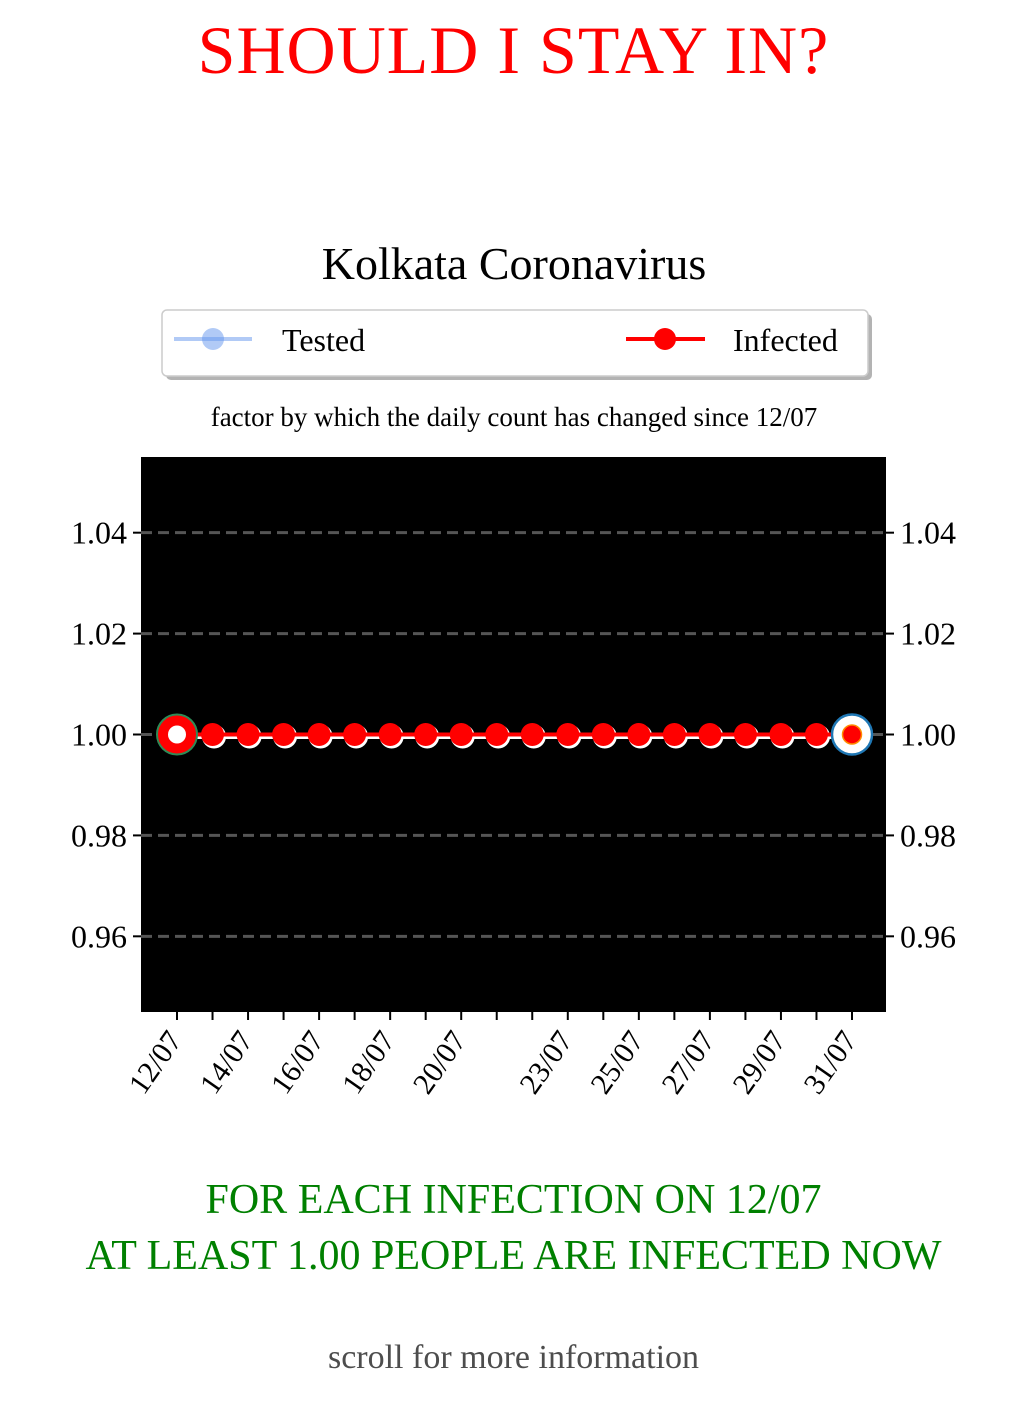  I want to click on y-tick-label-left: 1.00, so click(99, 735).